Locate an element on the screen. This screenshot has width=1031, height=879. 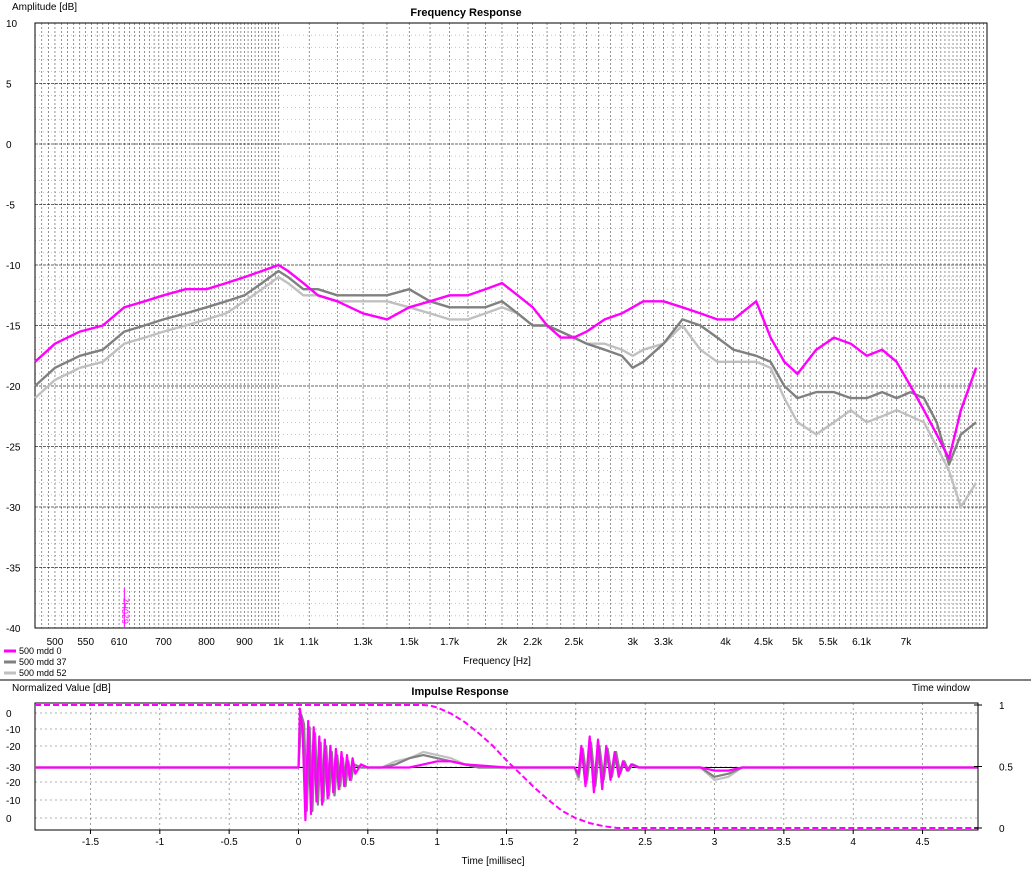
ir-x-tick-label: 1 is located at coordinates (437, 842).